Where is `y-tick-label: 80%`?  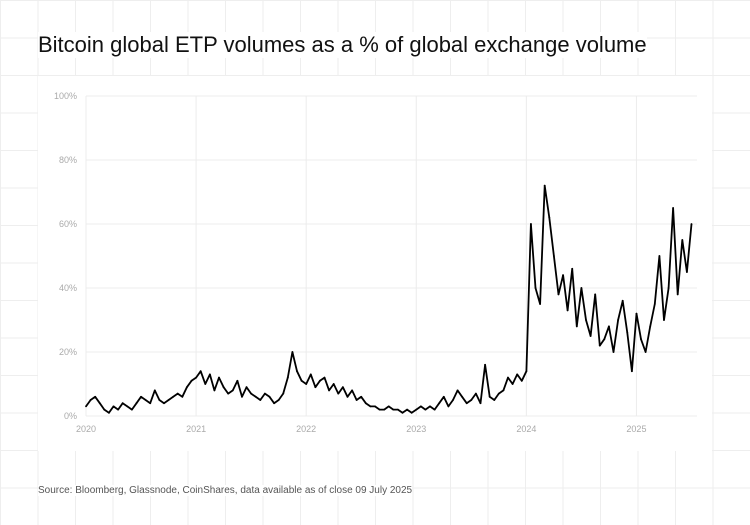 y-tick-label: 80% is located at coordinates (68, 160).